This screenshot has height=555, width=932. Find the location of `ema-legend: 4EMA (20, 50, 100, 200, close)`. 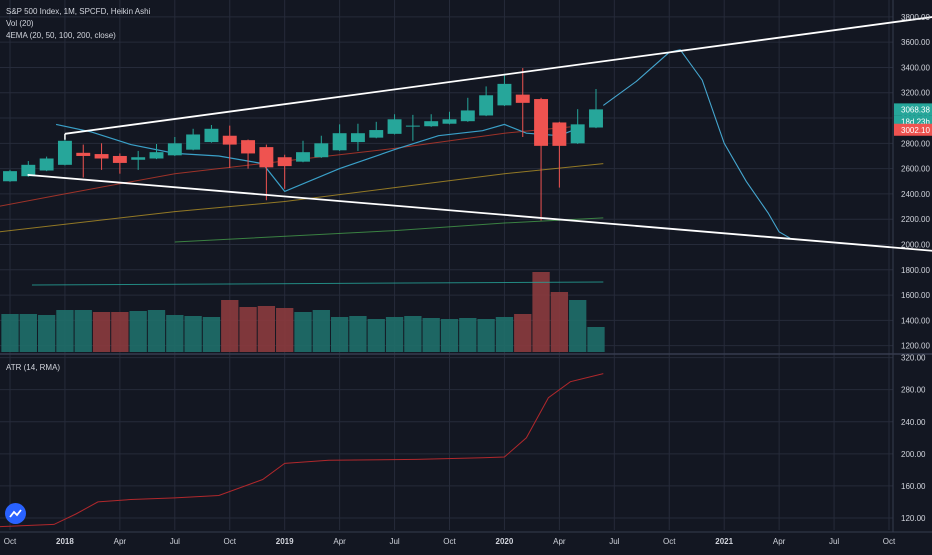

ema-legend: 4EMA (20, 50, 100, 200, close) is located at coordinates (61, 35).